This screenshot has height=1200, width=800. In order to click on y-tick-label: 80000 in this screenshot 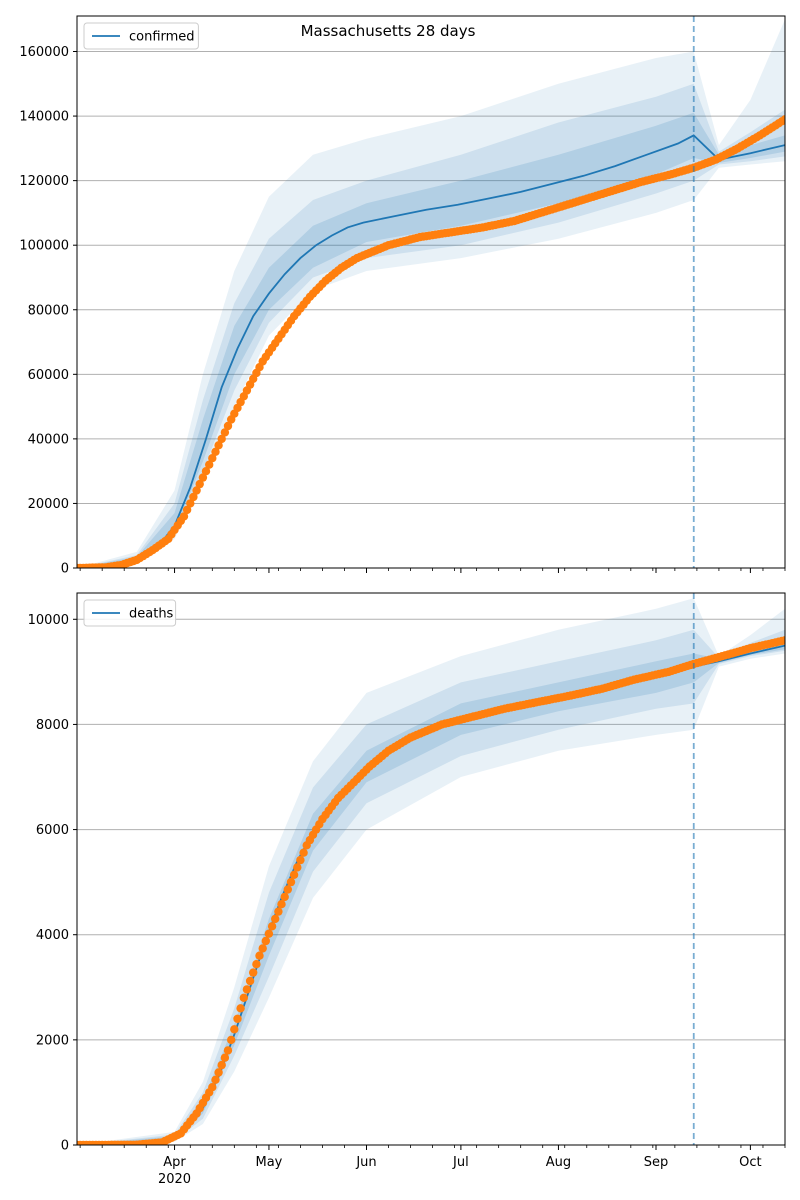, I will do `click(48, 310)`.